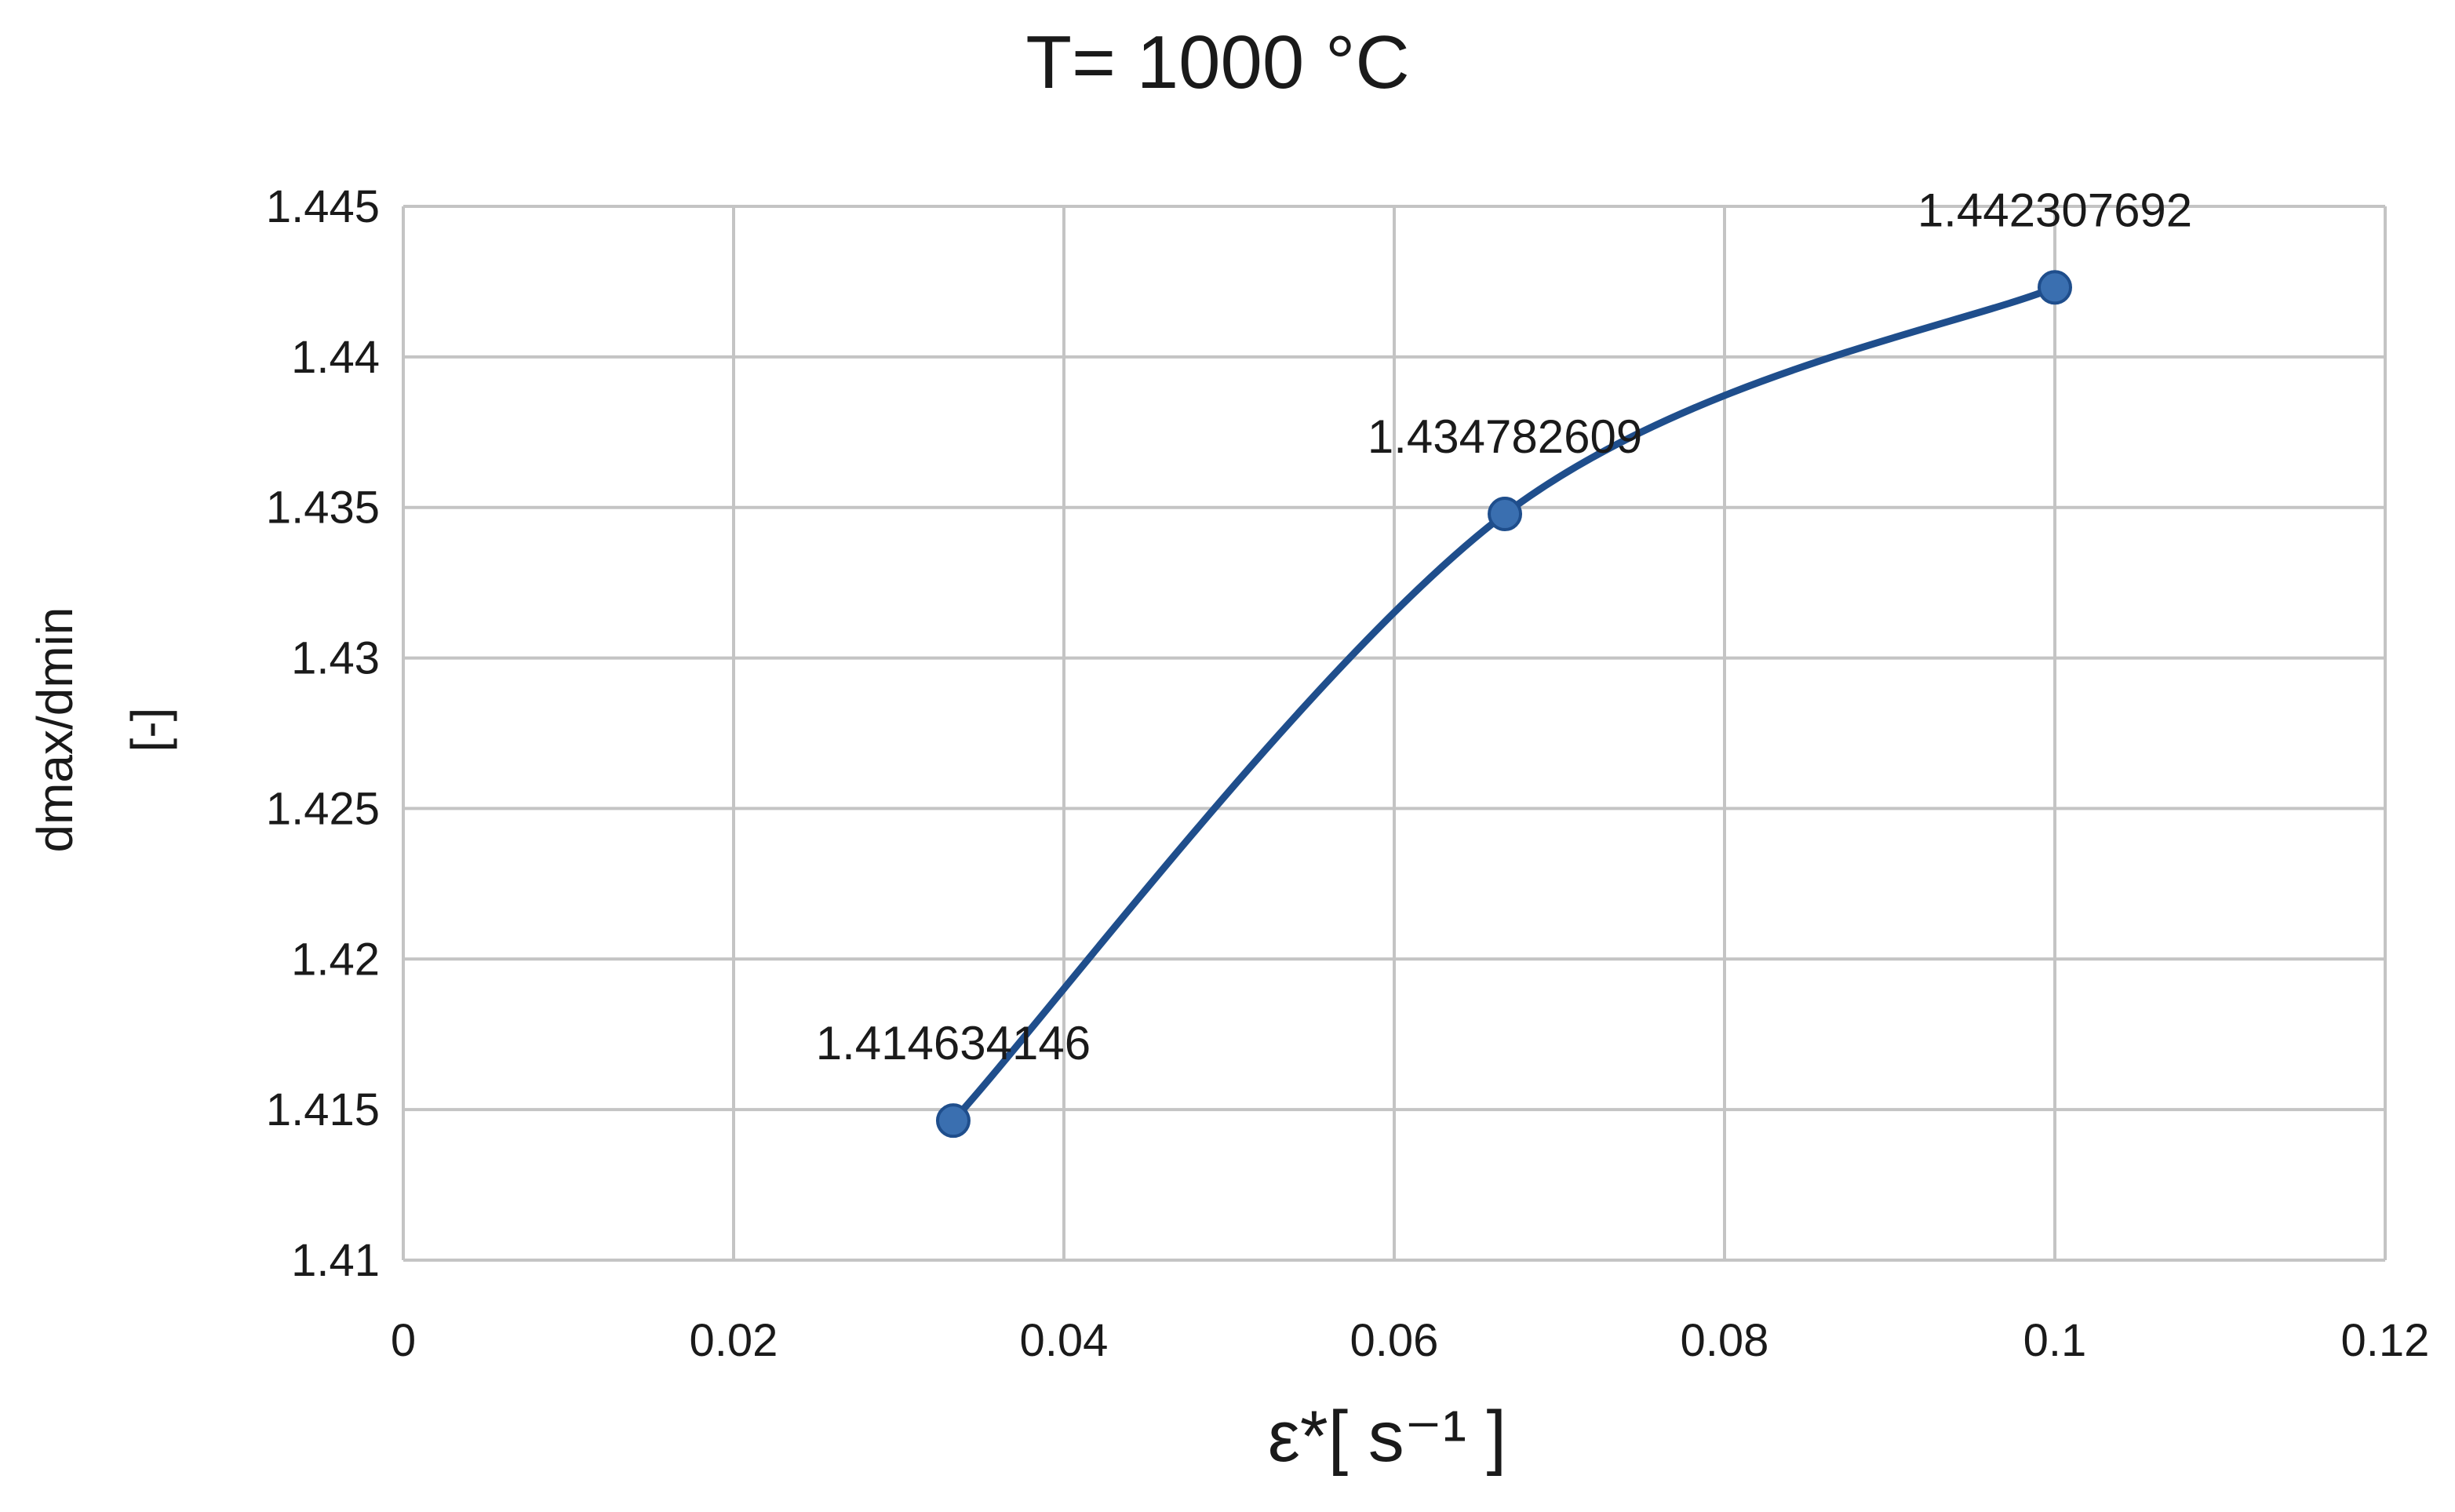 The width and height of the screenshot is (2455, 1512). Describe the element at coordinates (335, 358) in the screenshot. I see `y-tick-label: 1.44` at that location.